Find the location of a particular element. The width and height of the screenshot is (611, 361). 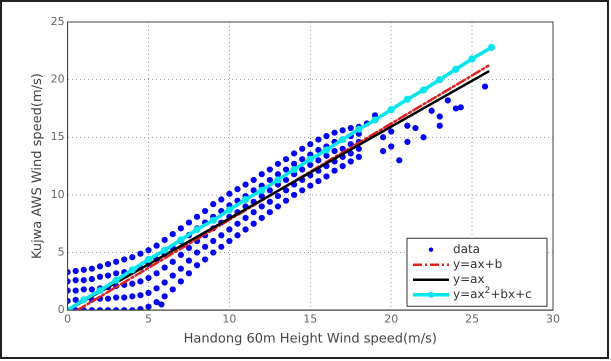

legend-label: y=ax+b is located at coordinates (477, 263).